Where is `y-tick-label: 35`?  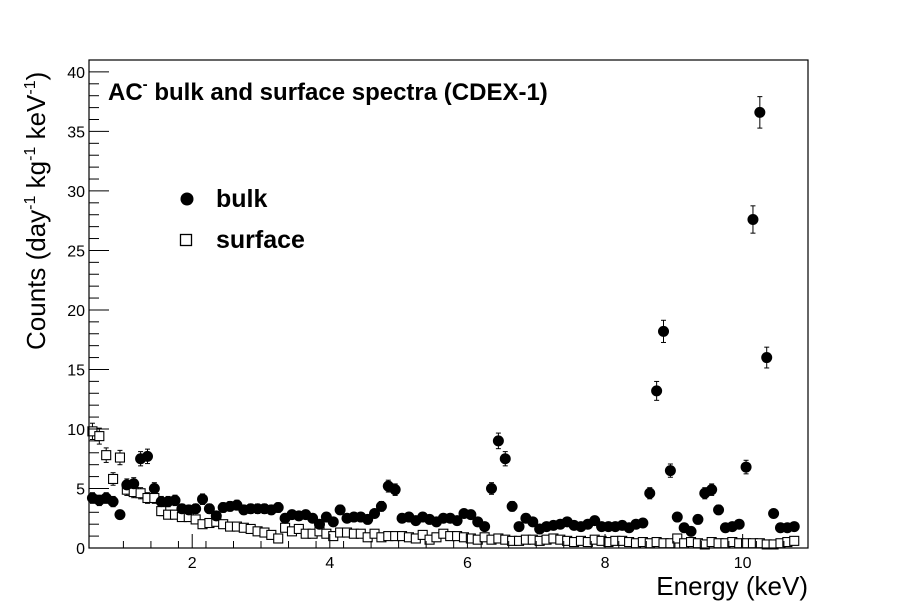 y-tick-label: 35 is located at coordinates (76, 132).